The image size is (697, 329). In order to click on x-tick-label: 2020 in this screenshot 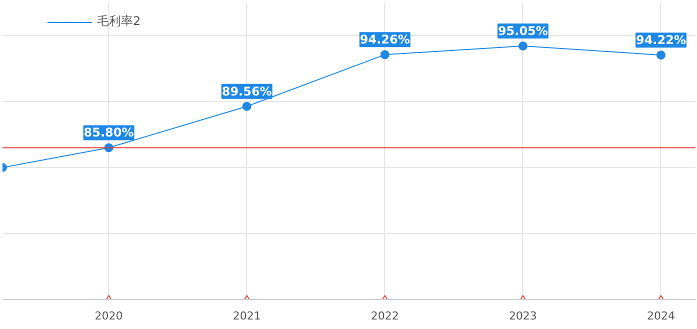, I will do `click(108, 316)`.